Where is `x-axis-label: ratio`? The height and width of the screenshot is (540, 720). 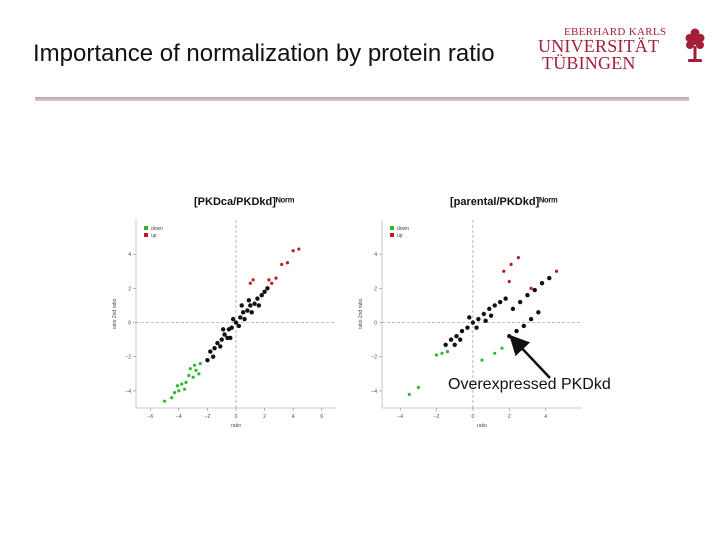
x-axis-label: ratio is located at coordinates (482, 425).